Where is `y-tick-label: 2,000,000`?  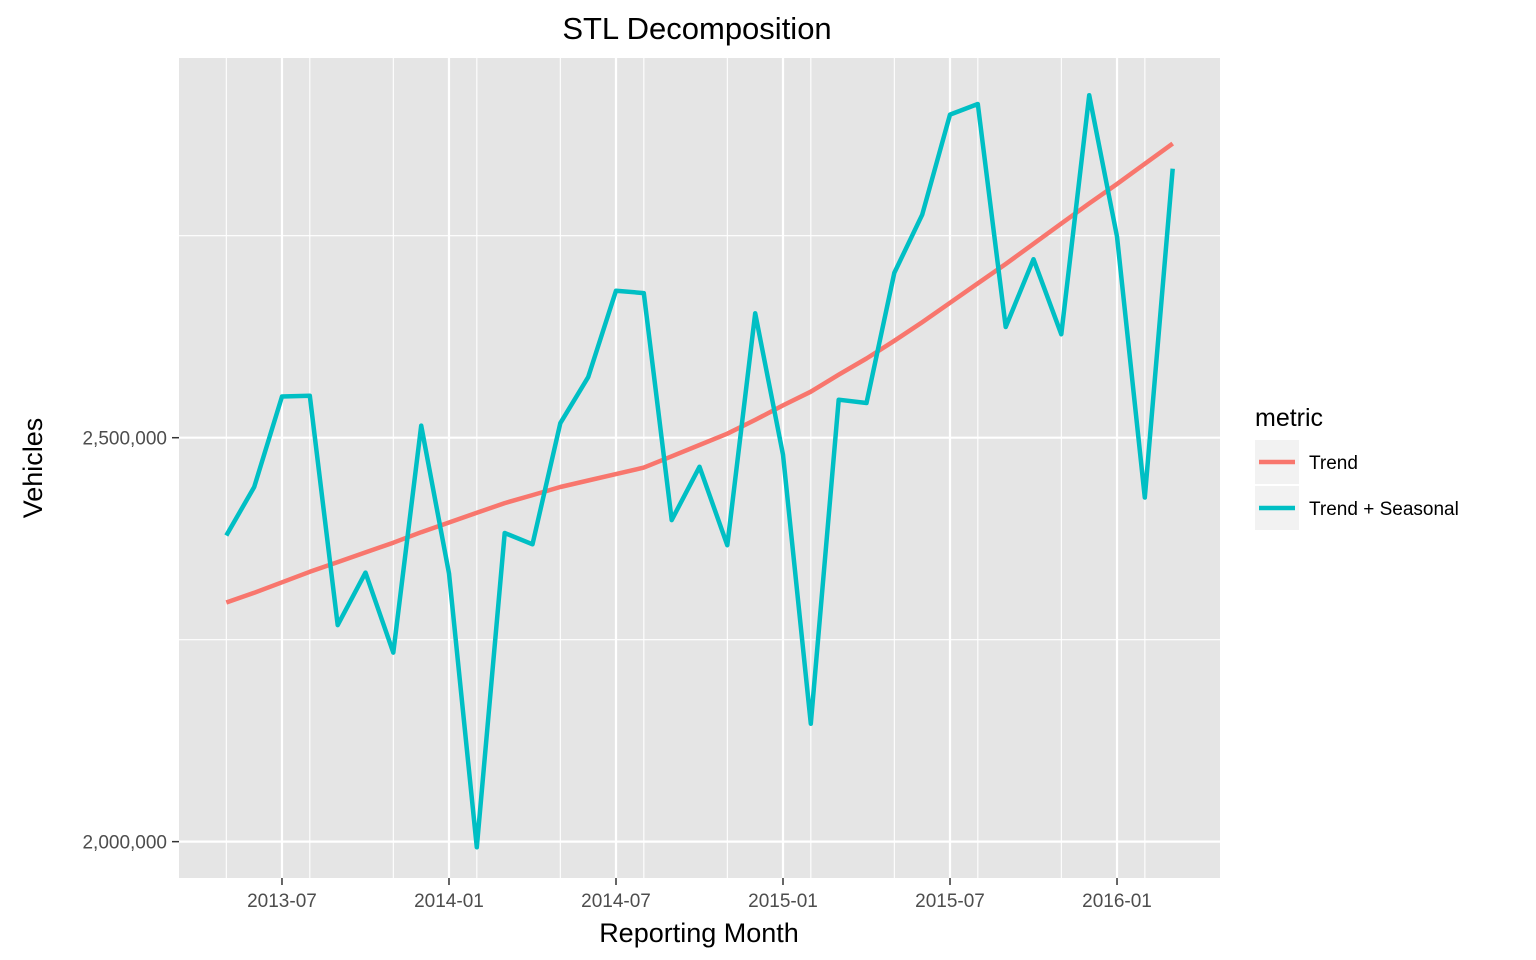
y-tick-label: 2,000,000 is located at coordinates (124, 843).